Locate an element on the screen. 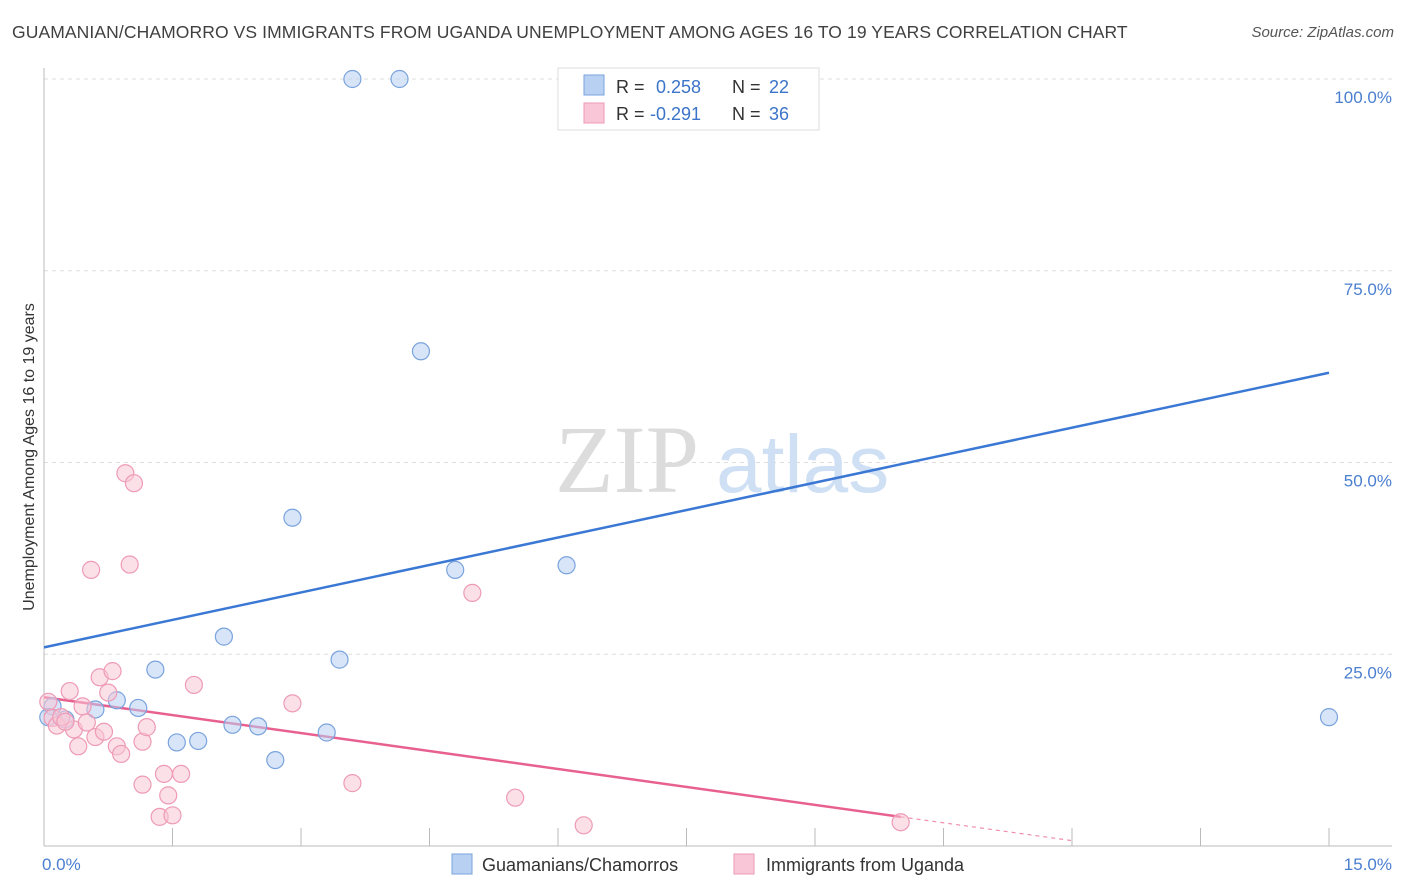 The height and width of the screenshot is (892, 1406). stats-r-value-pink: -0.291 is located at coordinates (675, 114).